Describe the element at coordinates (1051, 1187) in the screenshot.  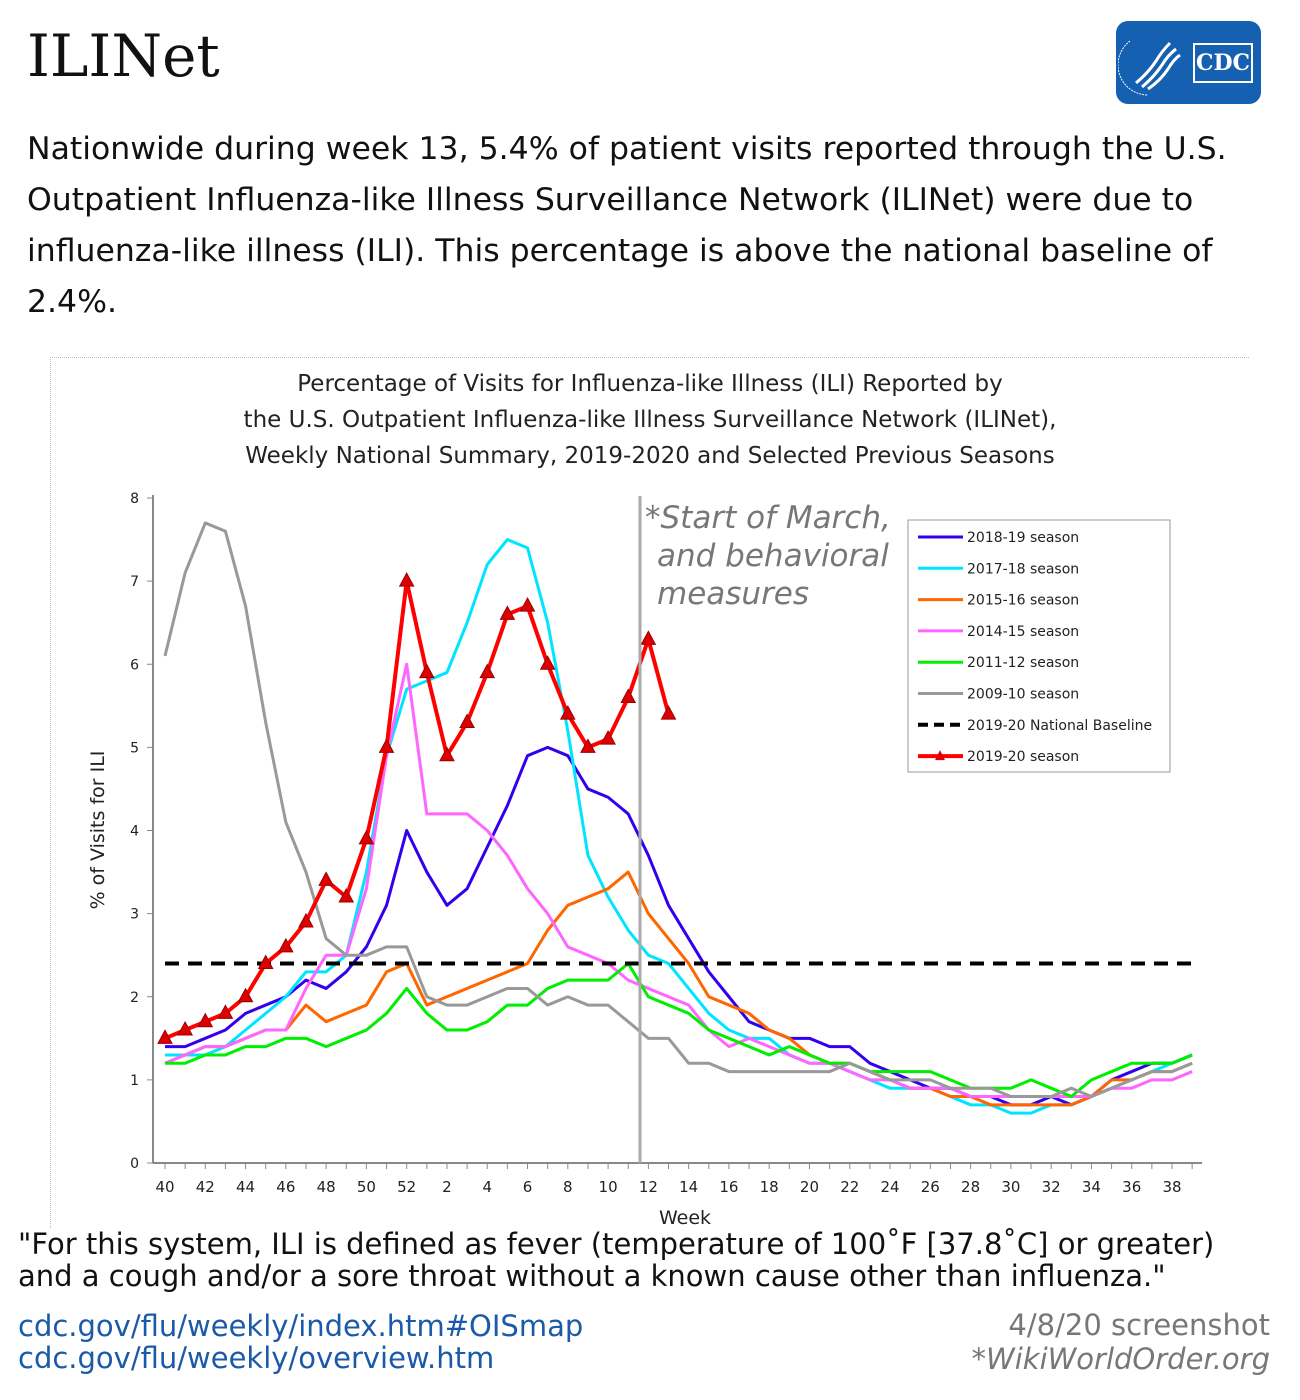
I see `x-tick-label: 32` at that location.